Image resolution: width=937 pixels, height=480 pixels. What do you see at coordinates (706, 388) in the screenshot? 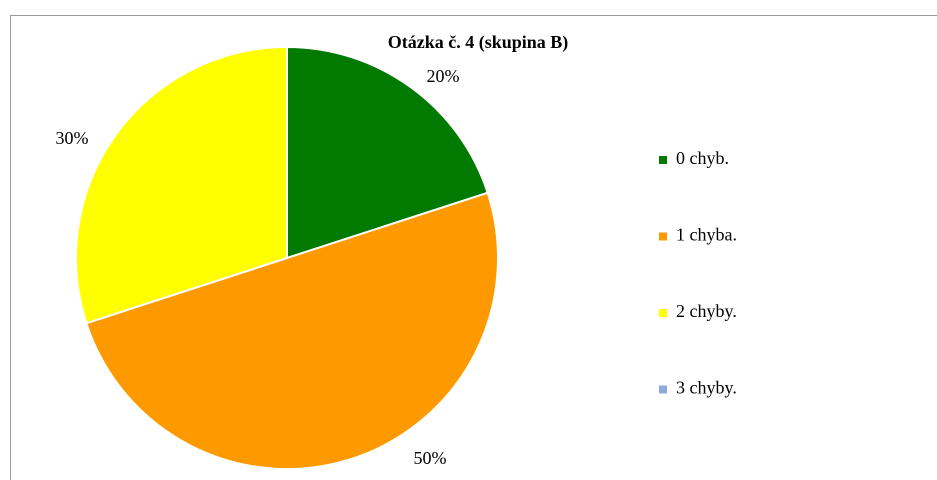
I see `legend-label: 3 chyby.` at bounding box center [706, 388].